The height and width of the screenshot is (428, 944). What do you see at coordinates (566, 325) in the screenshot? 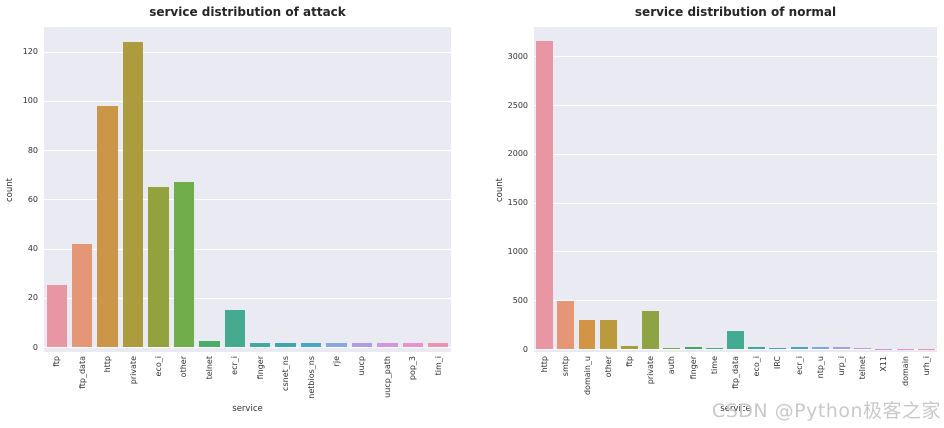
I see `bar-smtp` at bounding box center [566, 325].